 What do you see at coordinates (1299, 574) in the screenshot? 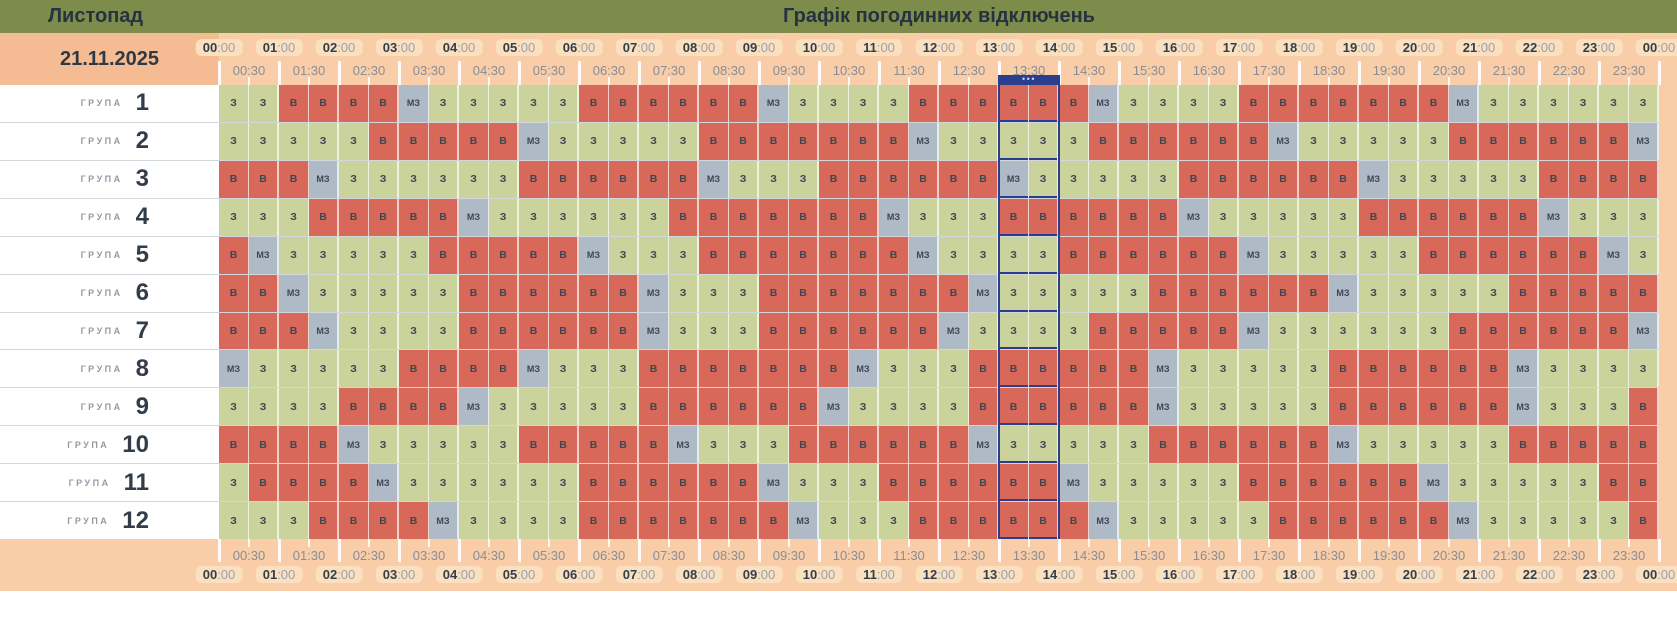
I see `hour-label: 18:00` at bounding box center [1299, 574].